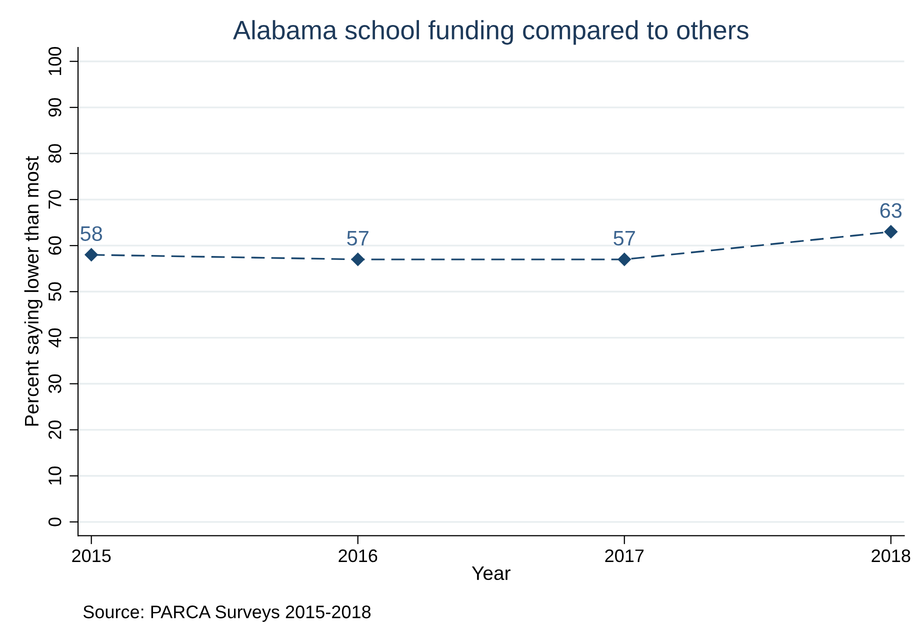  What do you see at coordinates (358, 555) in the screenshot?
I see `x-tick-label: 2016` at bounding box center [358, 555].